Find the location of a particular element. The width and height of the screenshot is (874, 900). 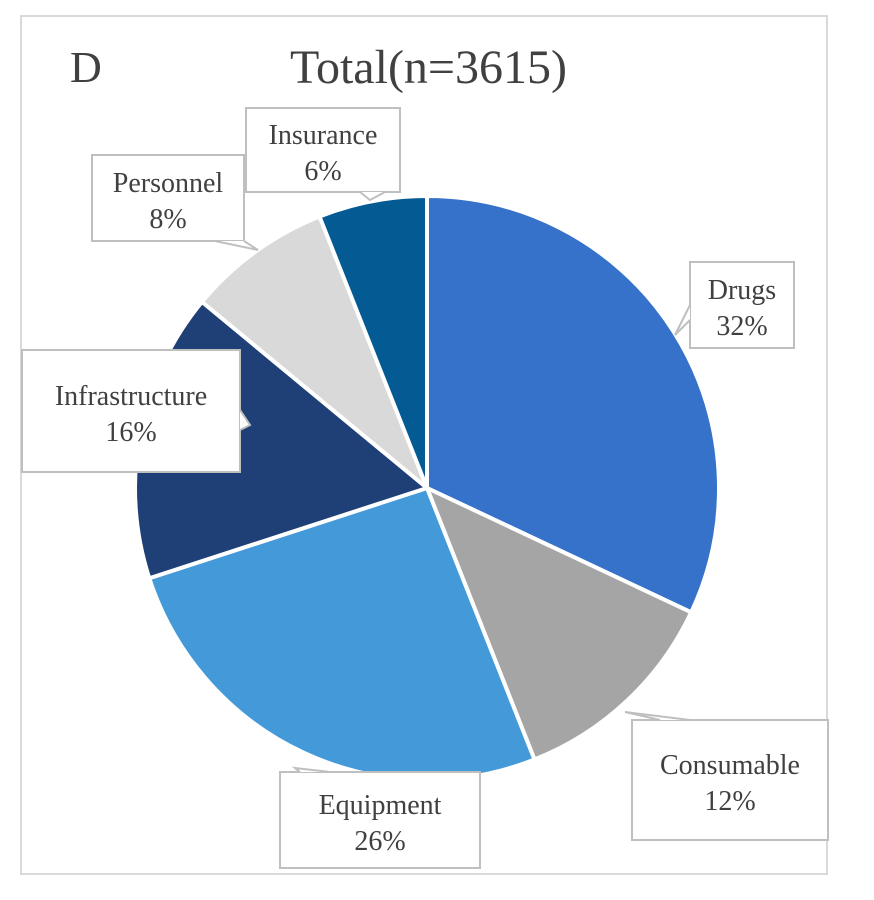

data-label-equipment: Equipment 26% is located at coordinates (380, 817).